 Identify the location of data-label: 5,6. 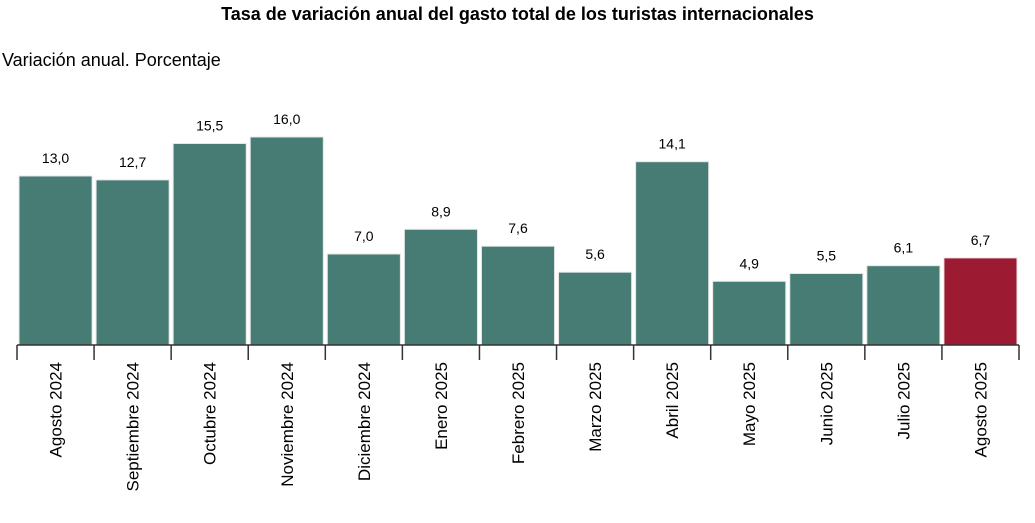
(595, 254).